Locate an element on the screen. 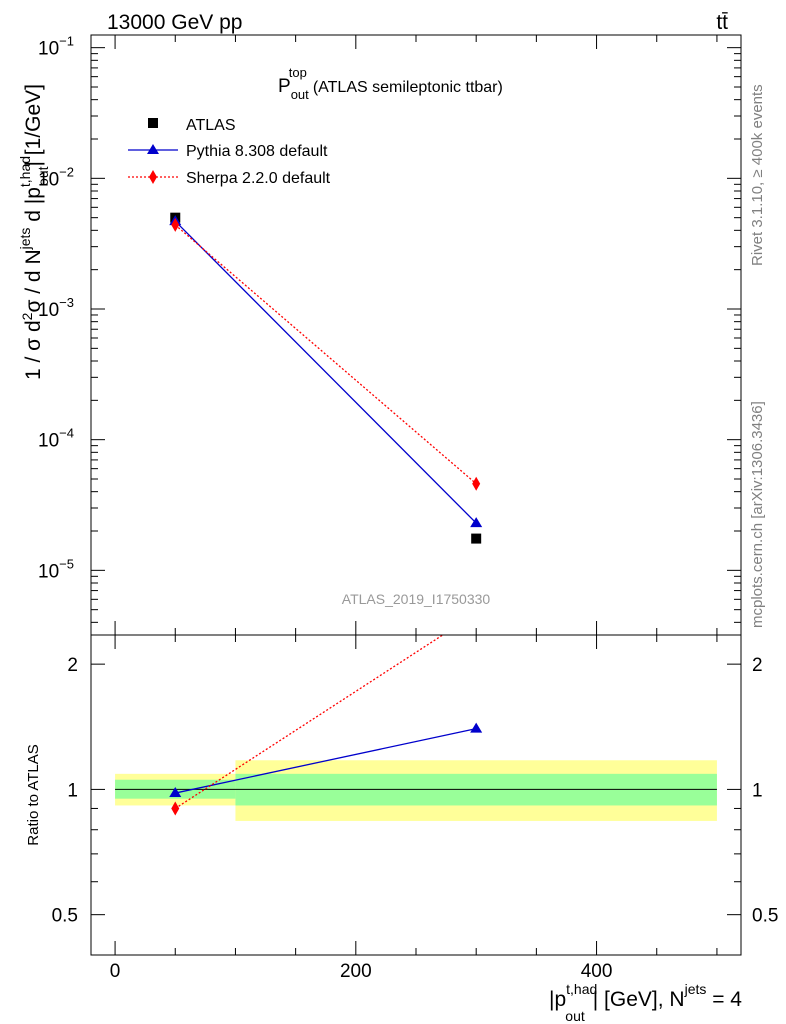  ratio-y-tick-label-right: 0.5 is located at coordinates (765, 916).